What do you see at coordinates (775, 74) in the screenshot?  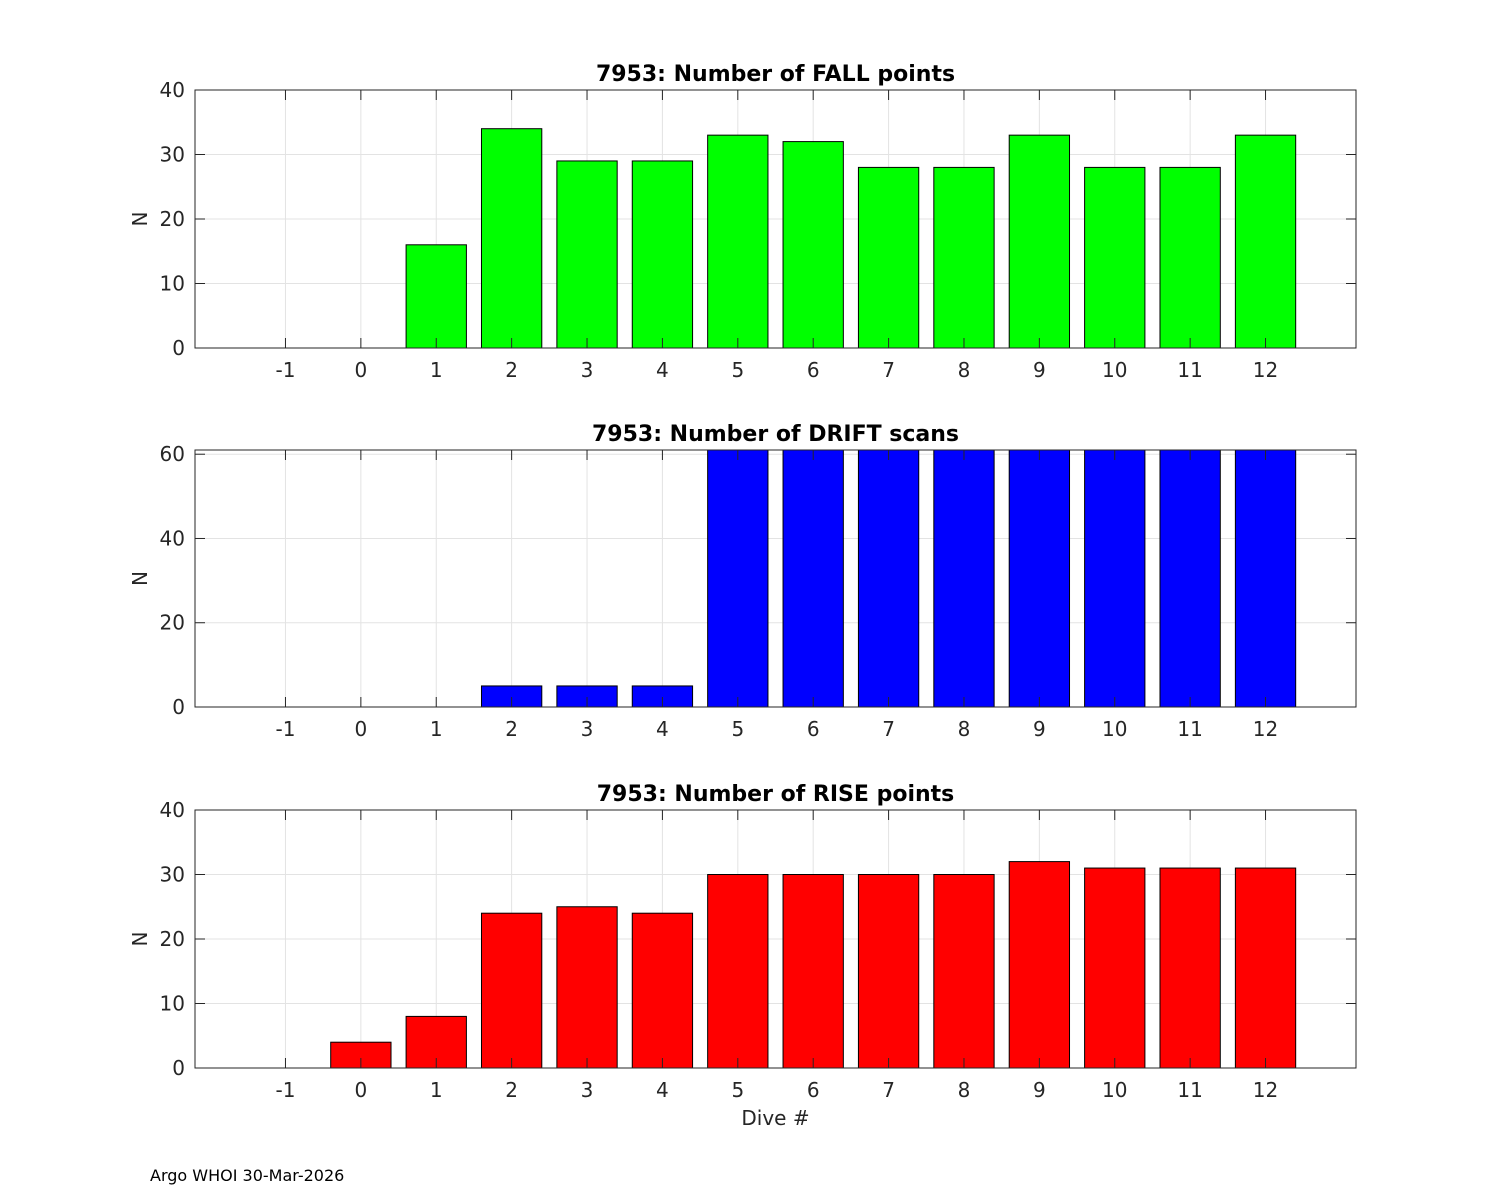 I see `chart-title: 7953: Number of FALL points` at bounding box center [775, 74].